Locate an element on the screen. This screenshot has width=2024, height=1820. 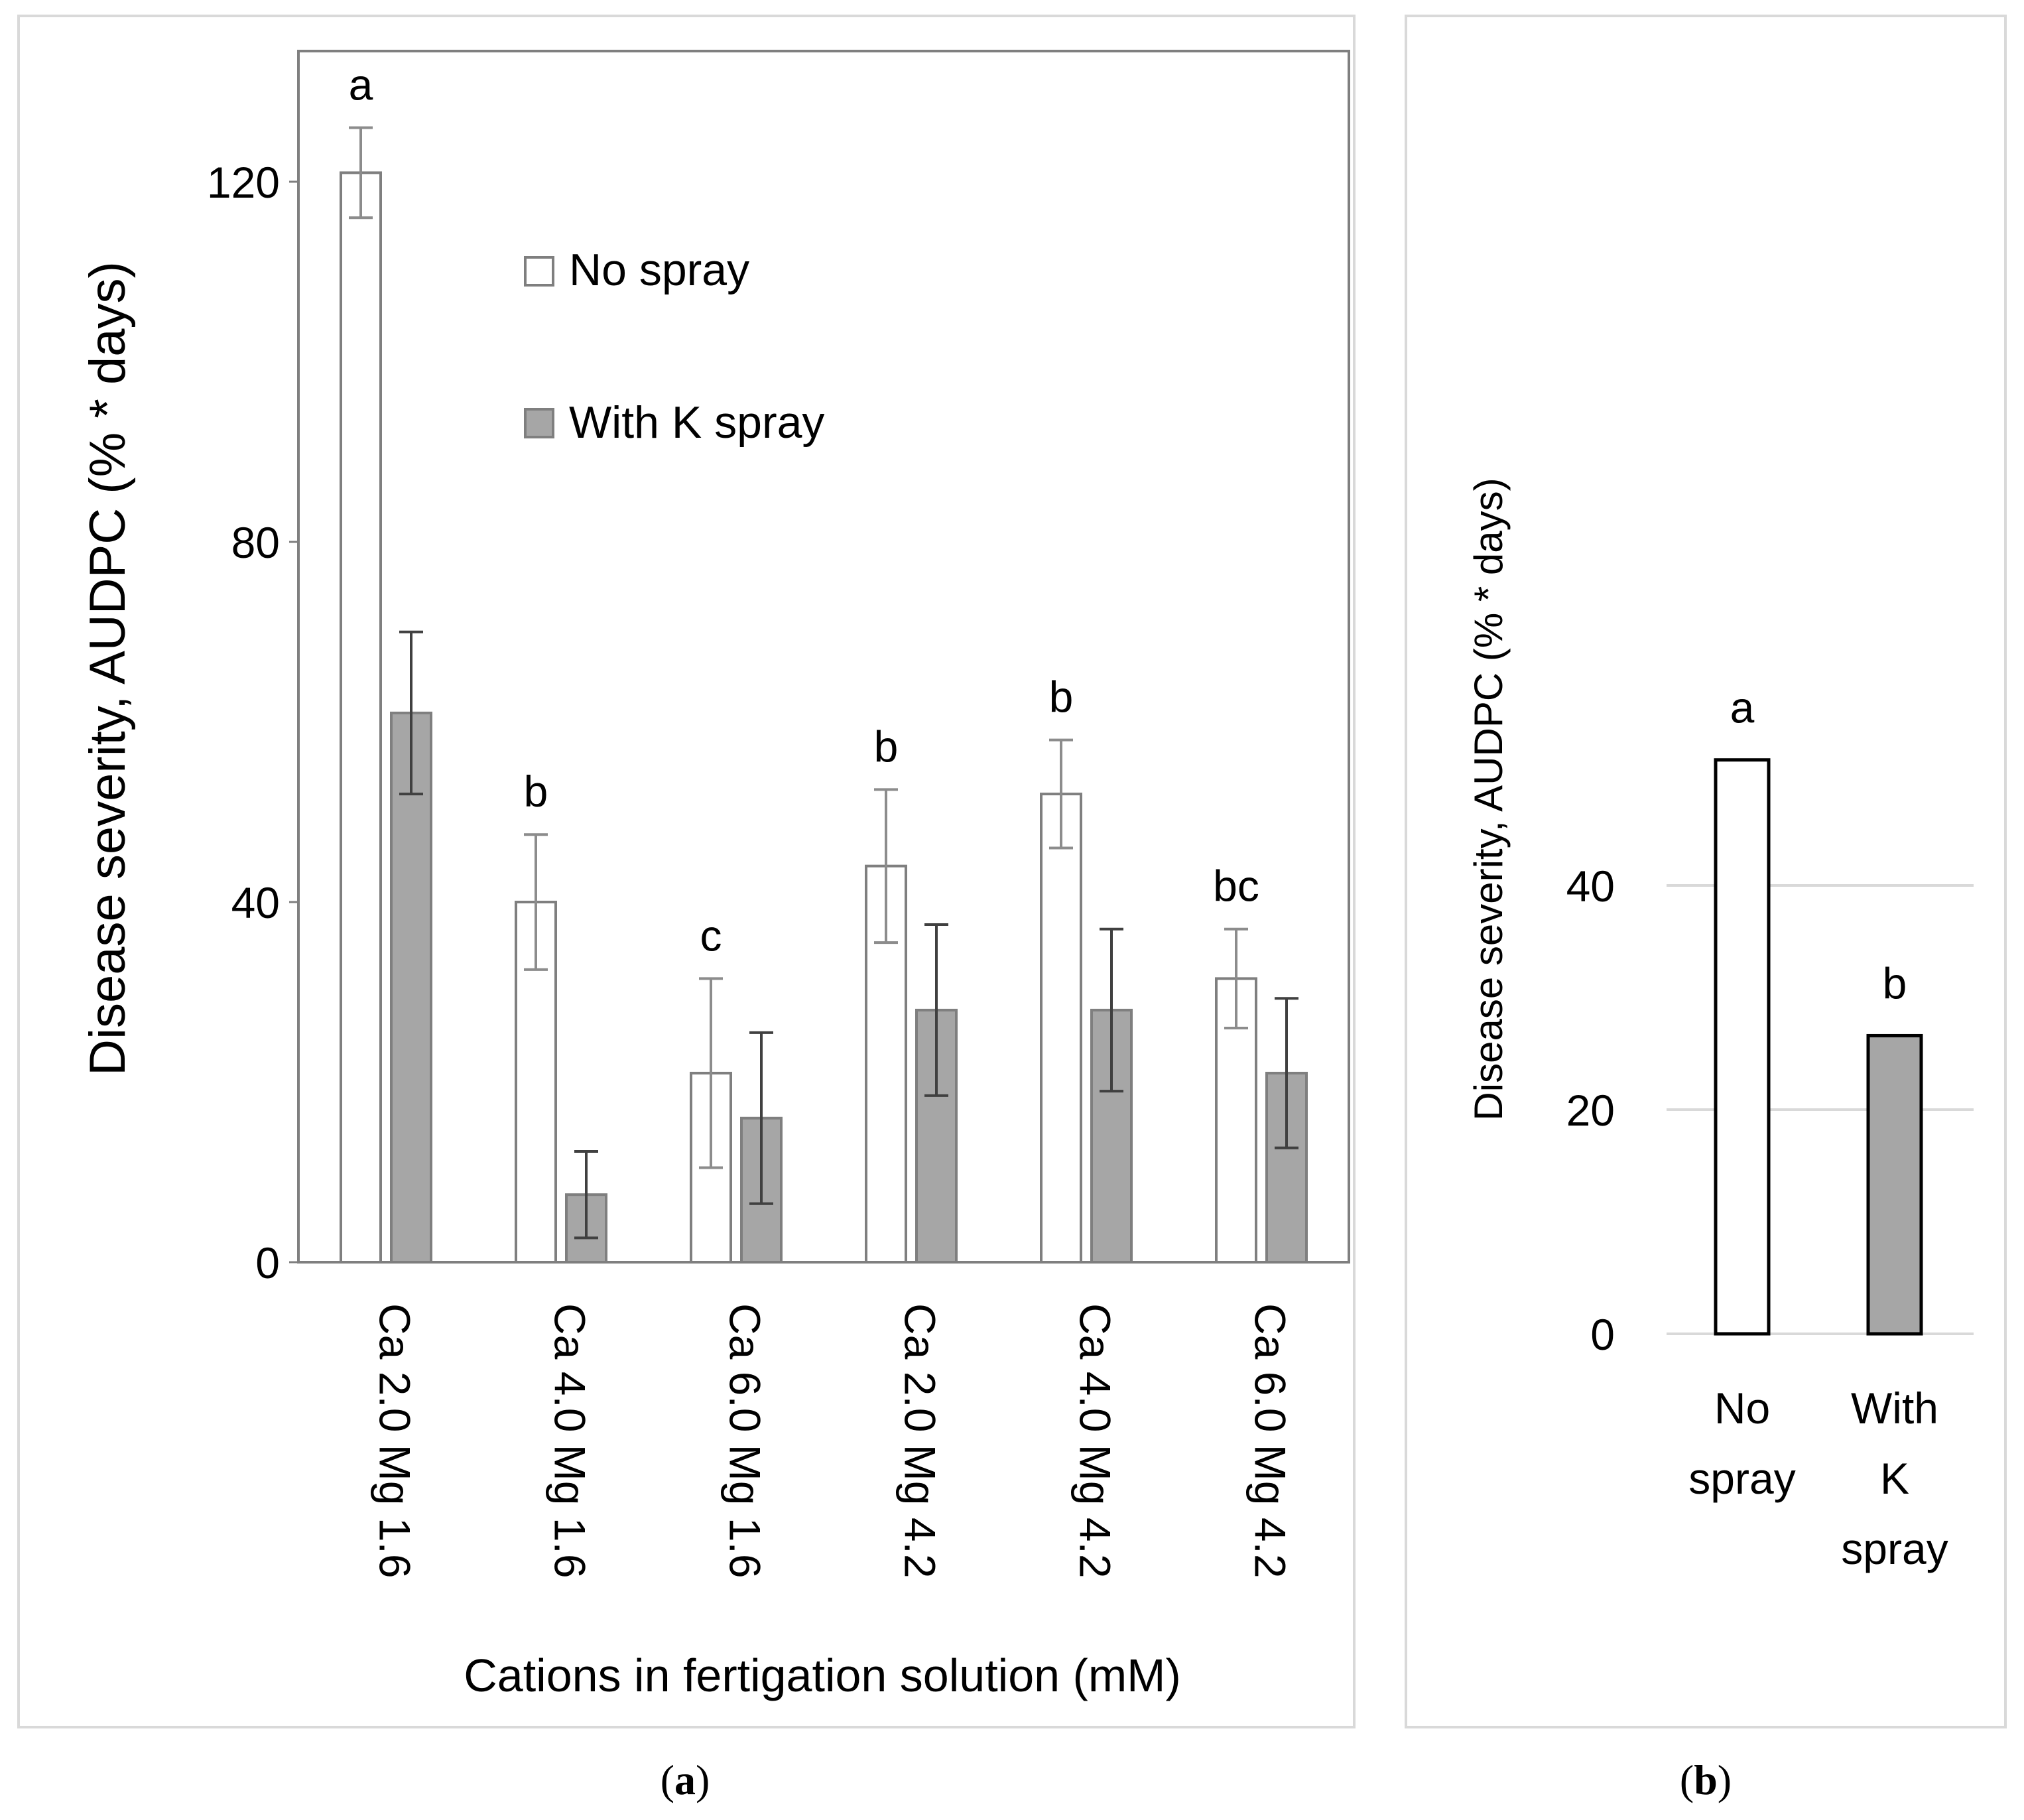
b-letter-2: b is located at coordinates (1895, 982).